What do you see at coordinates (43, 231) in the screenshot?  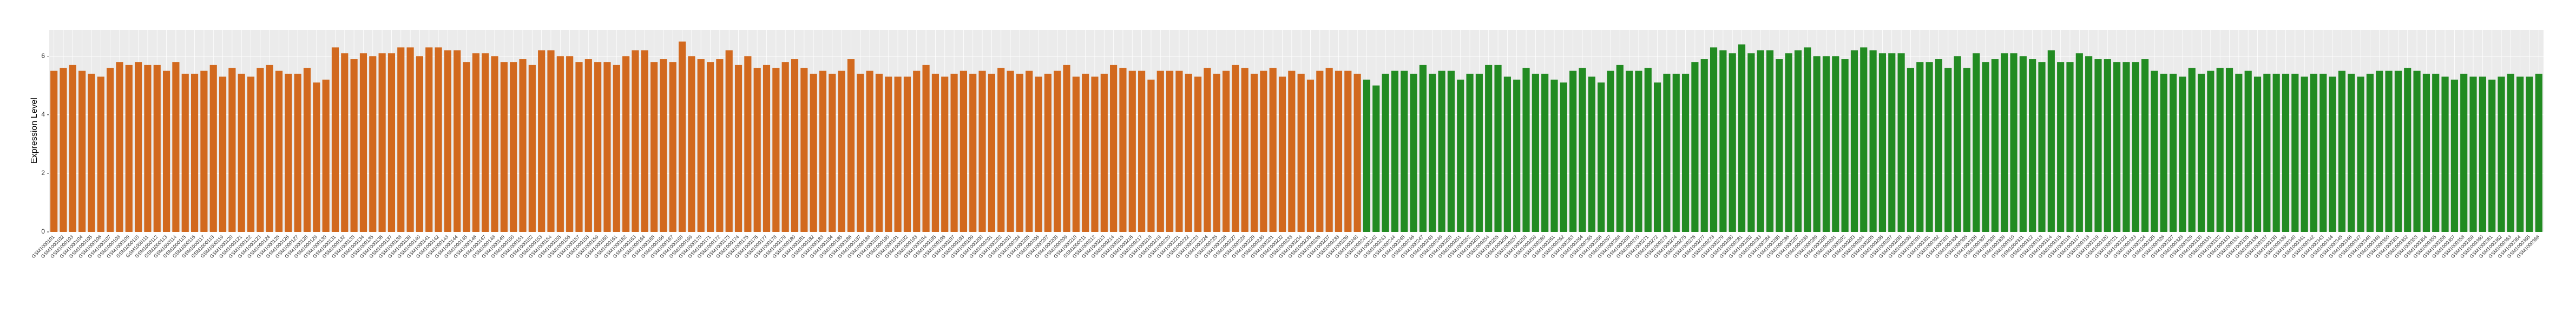 I see `y-tick-label: 0` at bounding box center [43, 231].